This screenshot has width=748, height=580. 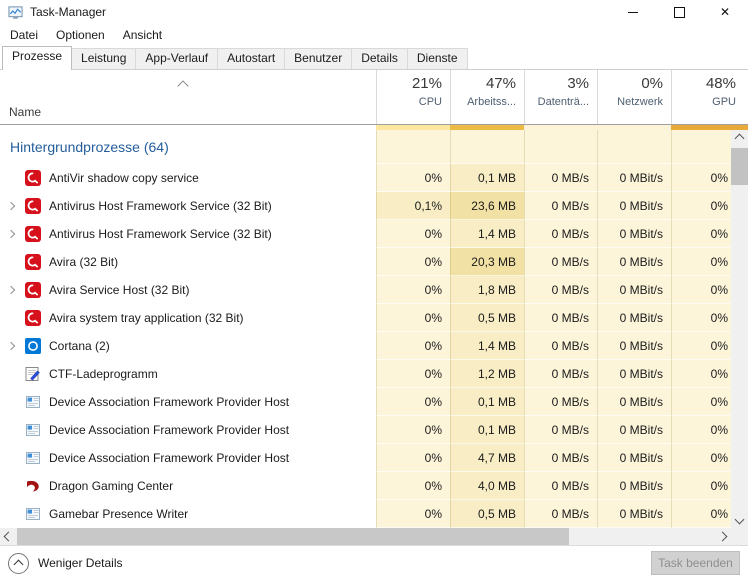 What do you see at coordinates (89, 147) in the screenshot?
I see `group-header-label: Hintergrundprozesse (64)` at bounding box center [89, 147].